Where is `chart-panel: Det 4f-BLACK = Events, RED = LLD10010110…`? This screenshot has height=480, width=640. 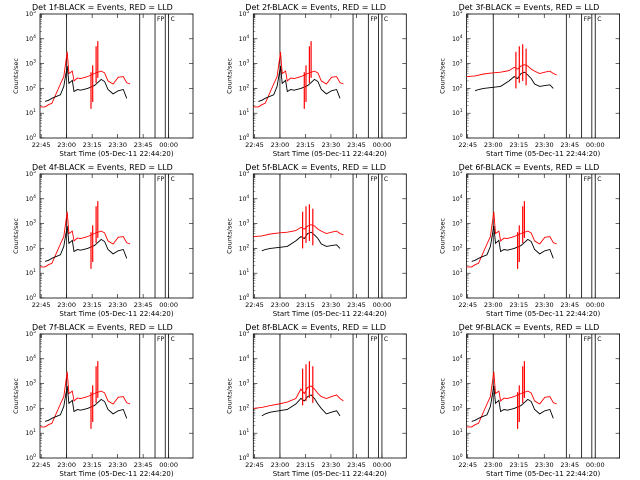 chart-panel: Det 4f-BLACK = Events, RED = LLD10010110… is located at coordinates (103, 240).